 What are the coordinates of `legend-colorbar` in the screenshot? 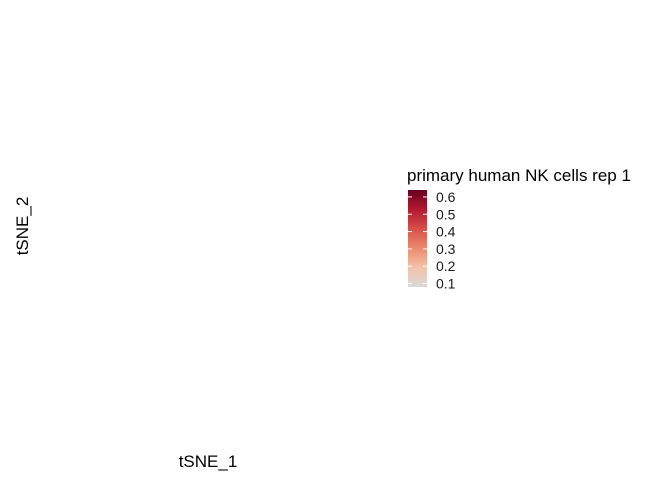 It's located at (417, 238).